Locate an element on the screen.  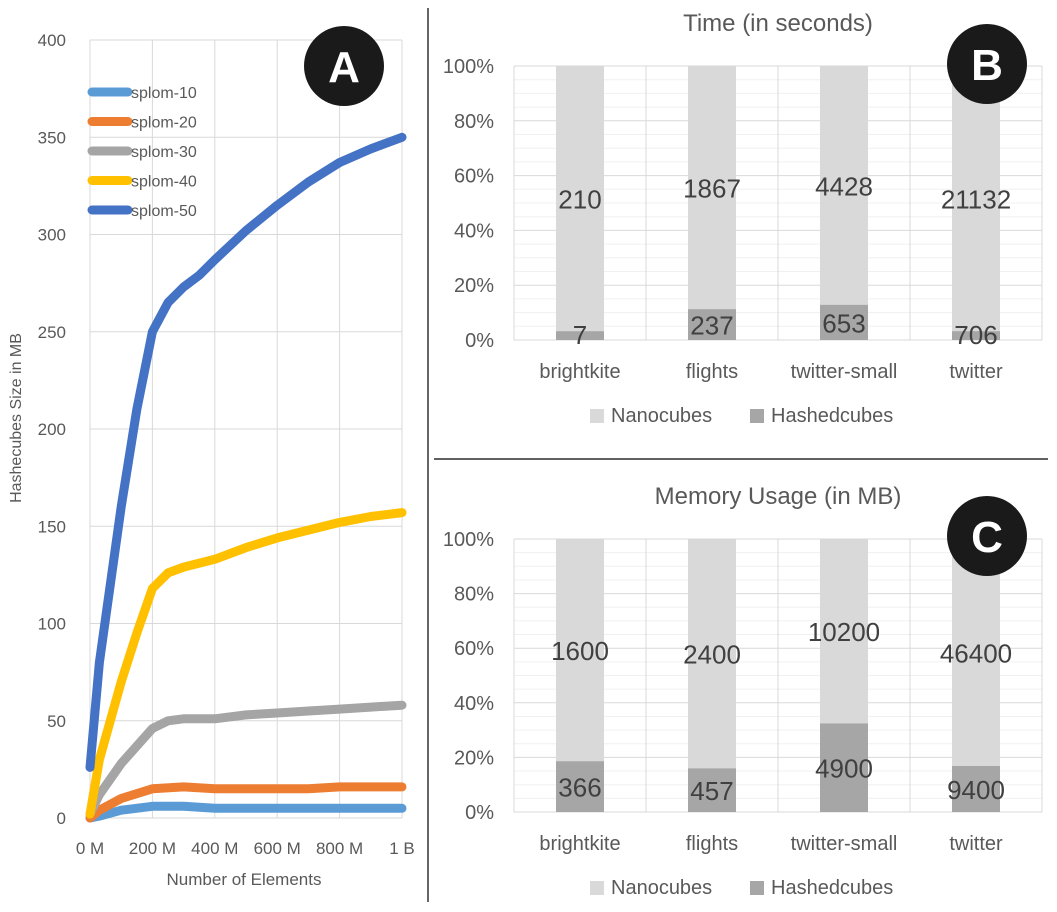
y-tick-label: 300 is located at coordinates (52, 235).